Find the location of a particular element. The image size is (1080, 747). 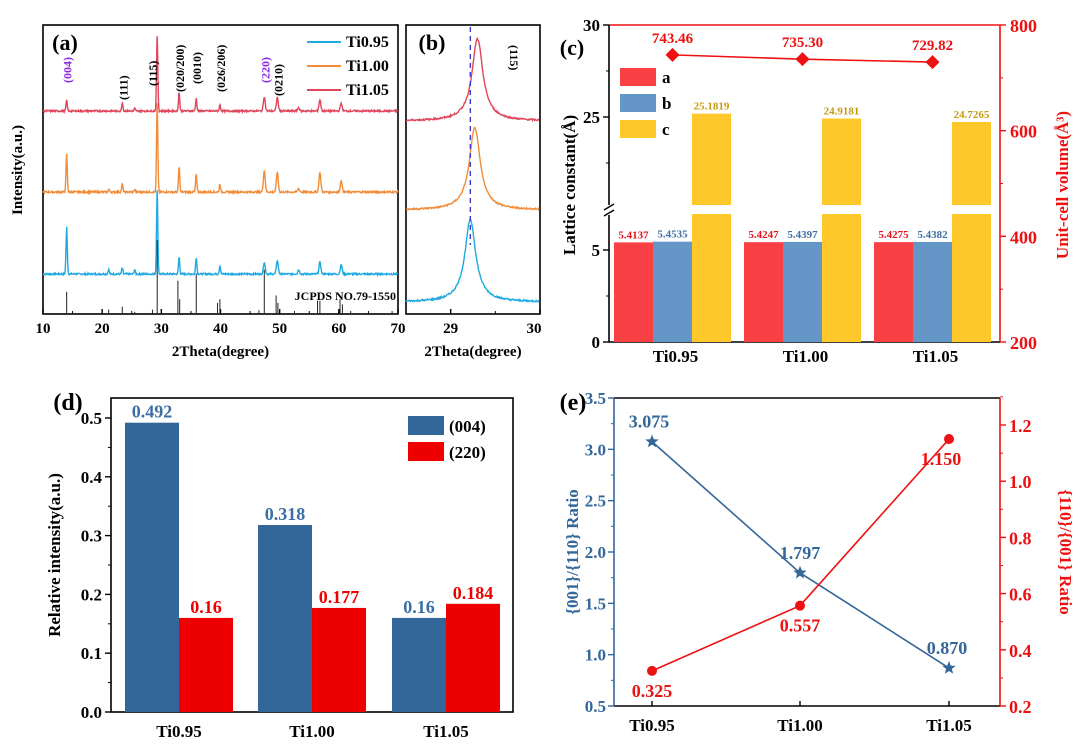

panel-e-letter: (e) is located at coordinates (573, 403).